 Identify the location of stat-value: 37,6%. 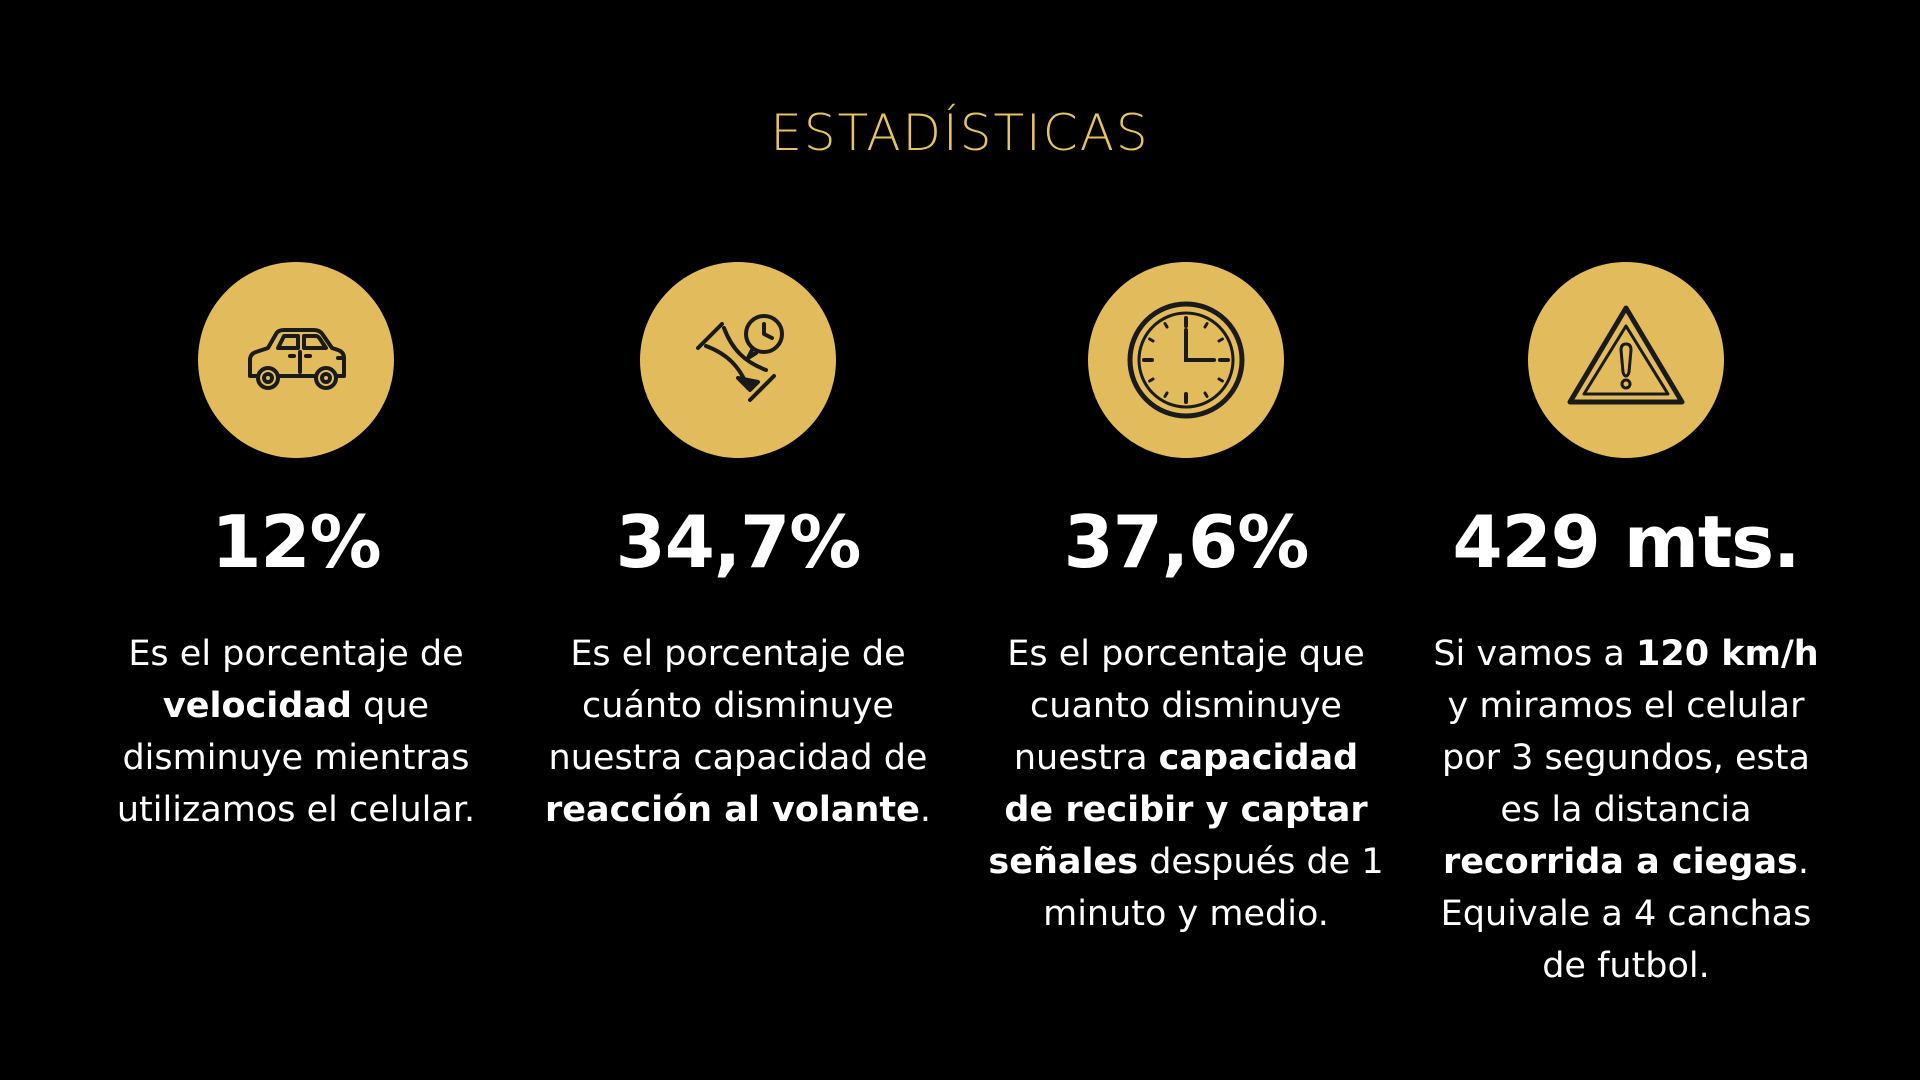
(1186, 542).